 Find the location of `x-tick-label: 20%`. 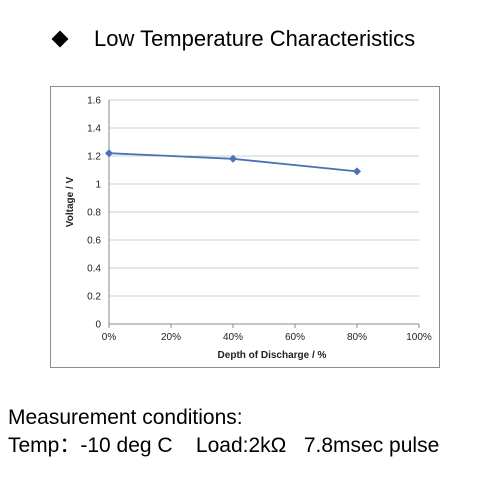

x-tick-label: 20% is located at coordinates (171, 337).